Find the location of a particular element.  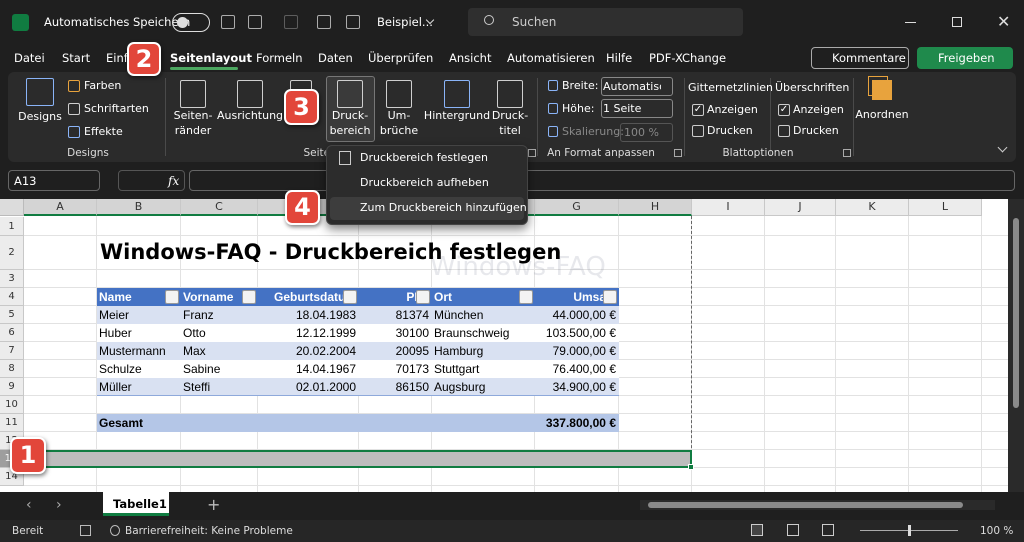

arrange-button: Anordnen is located at coordinates (882, 114).